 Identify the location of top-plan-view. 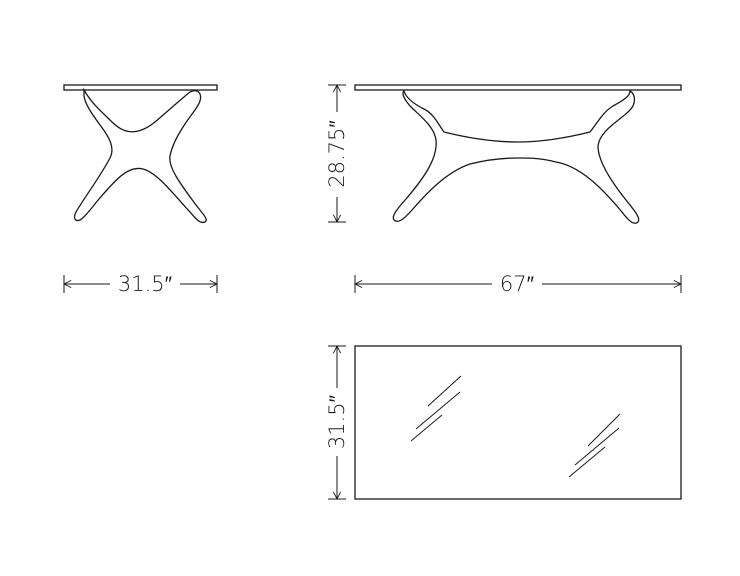
(518, 422).